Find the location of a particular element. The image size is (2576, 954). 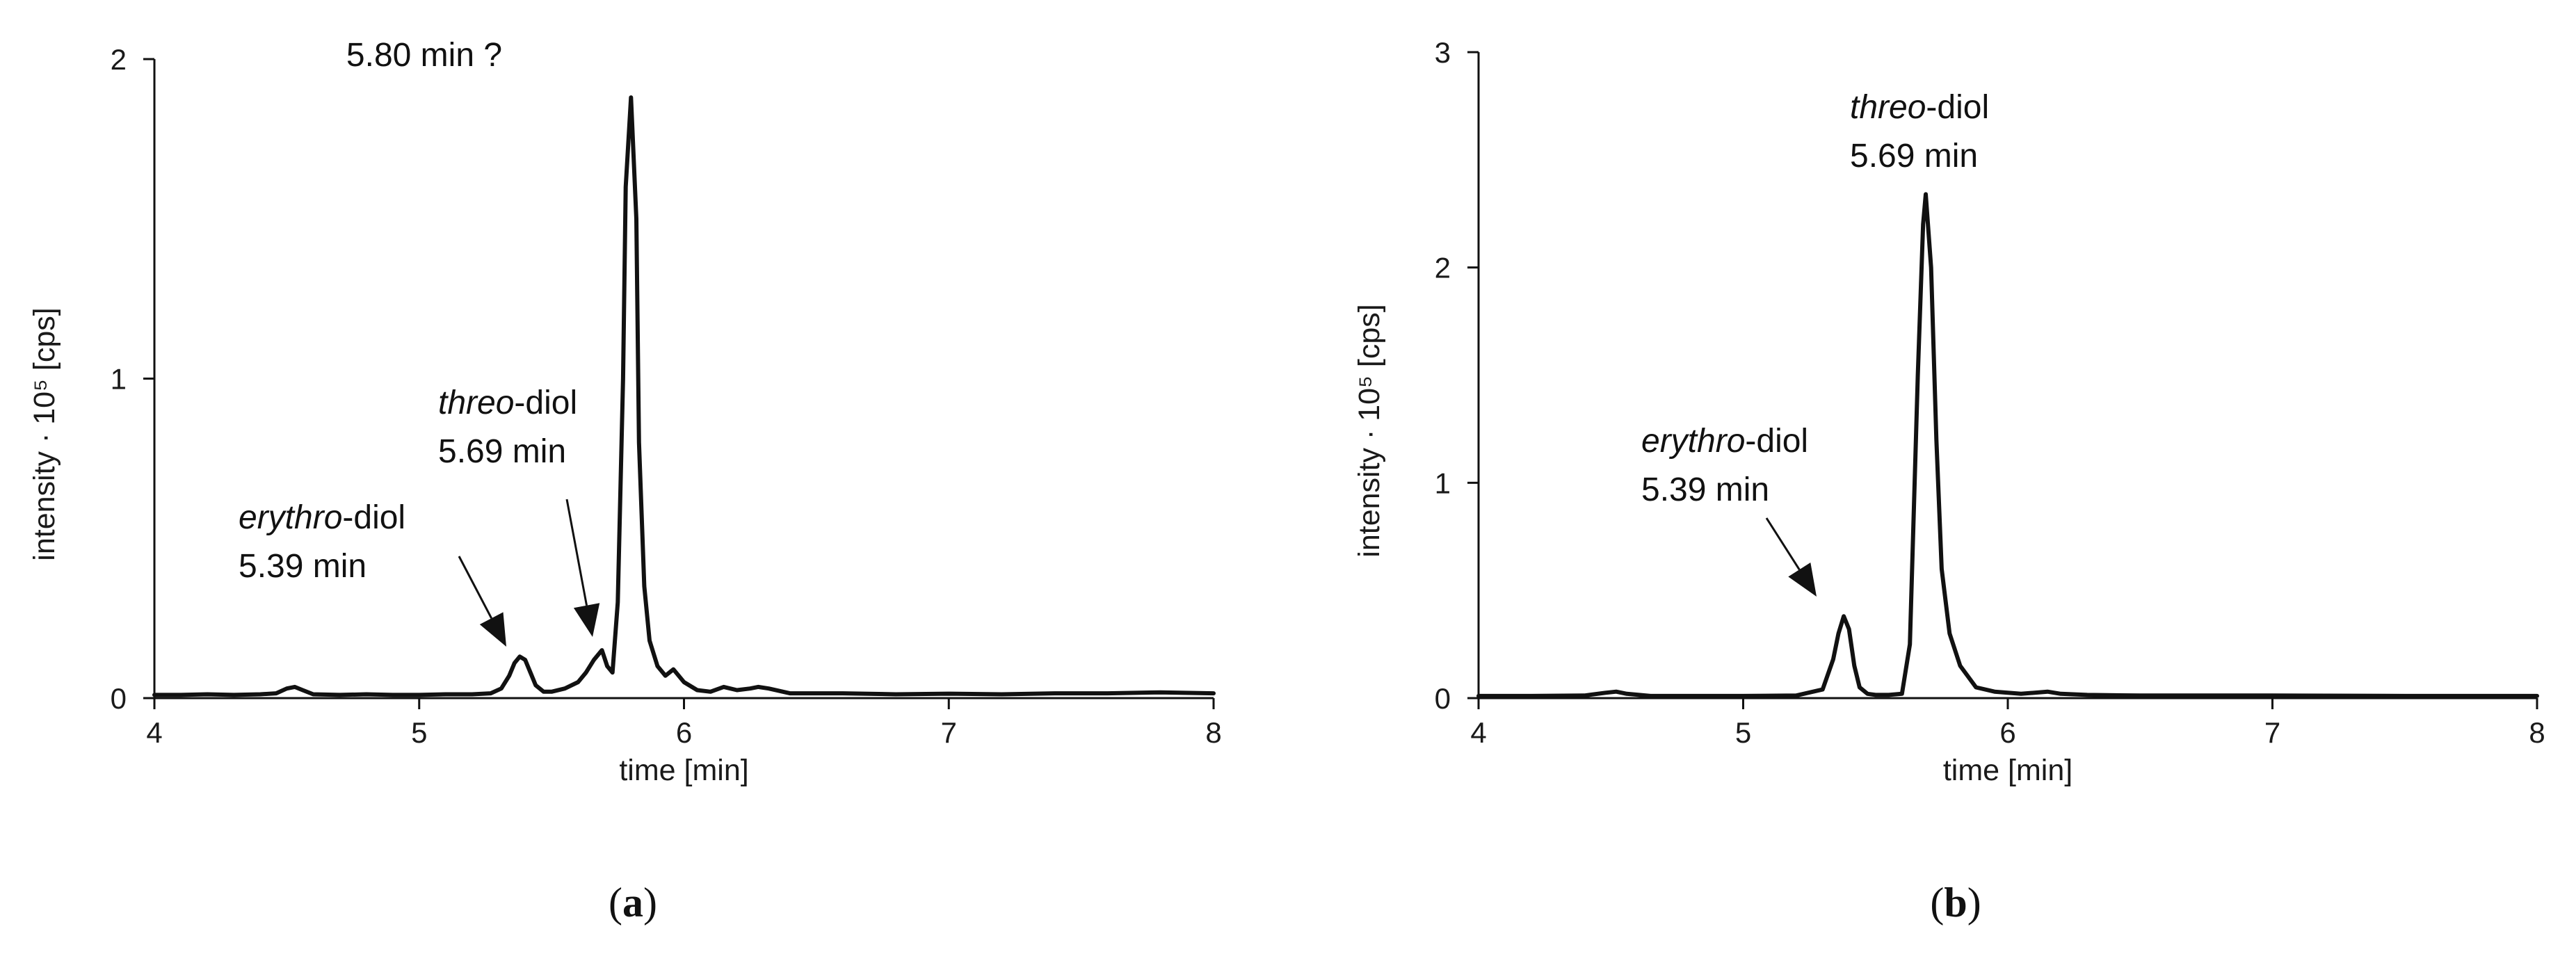

panel-letter: a is located at coordinates (632, 903).